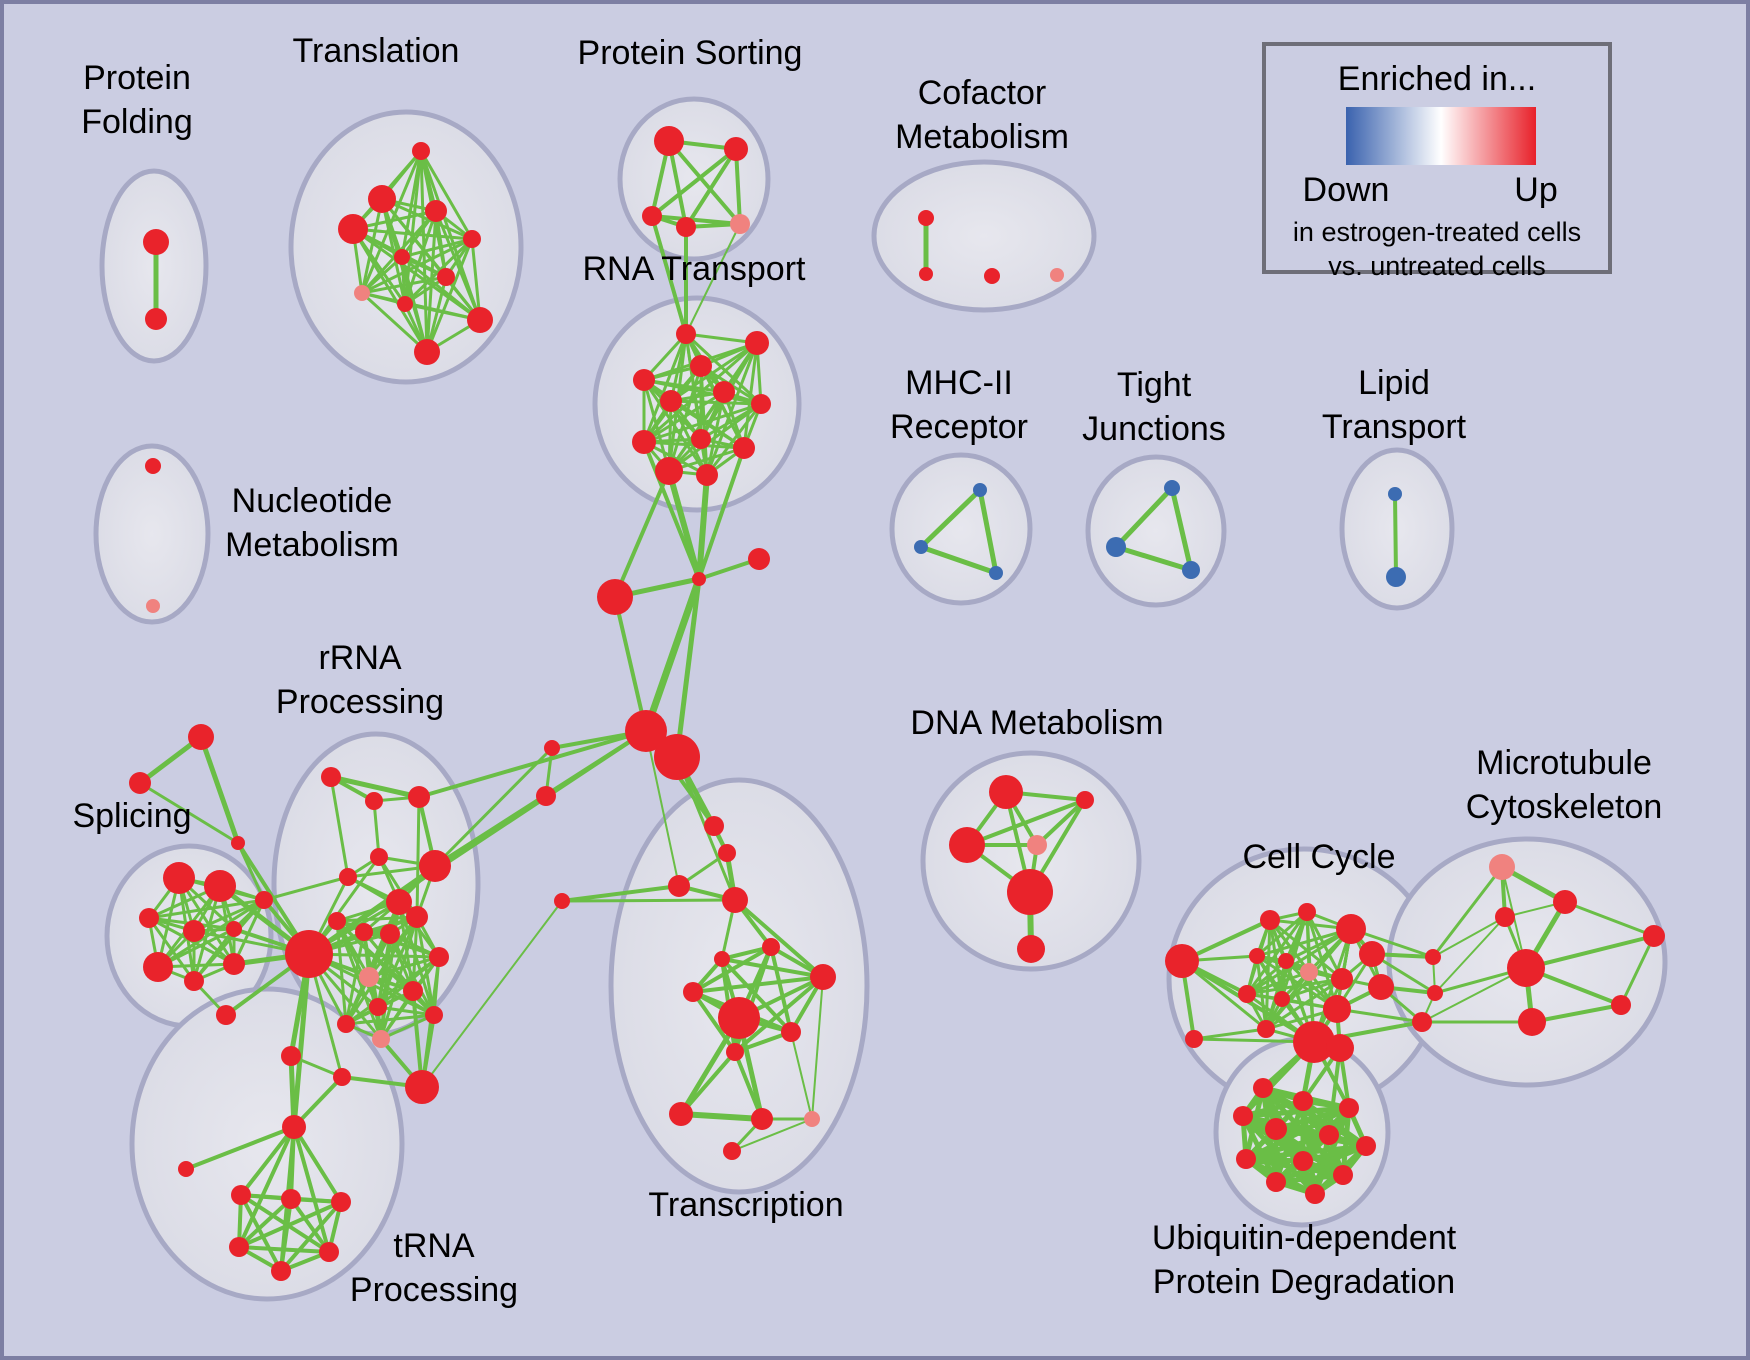 The width and height of the screenshot is (1750, 1360). I want to click on node-rt2, so click(701, 366).